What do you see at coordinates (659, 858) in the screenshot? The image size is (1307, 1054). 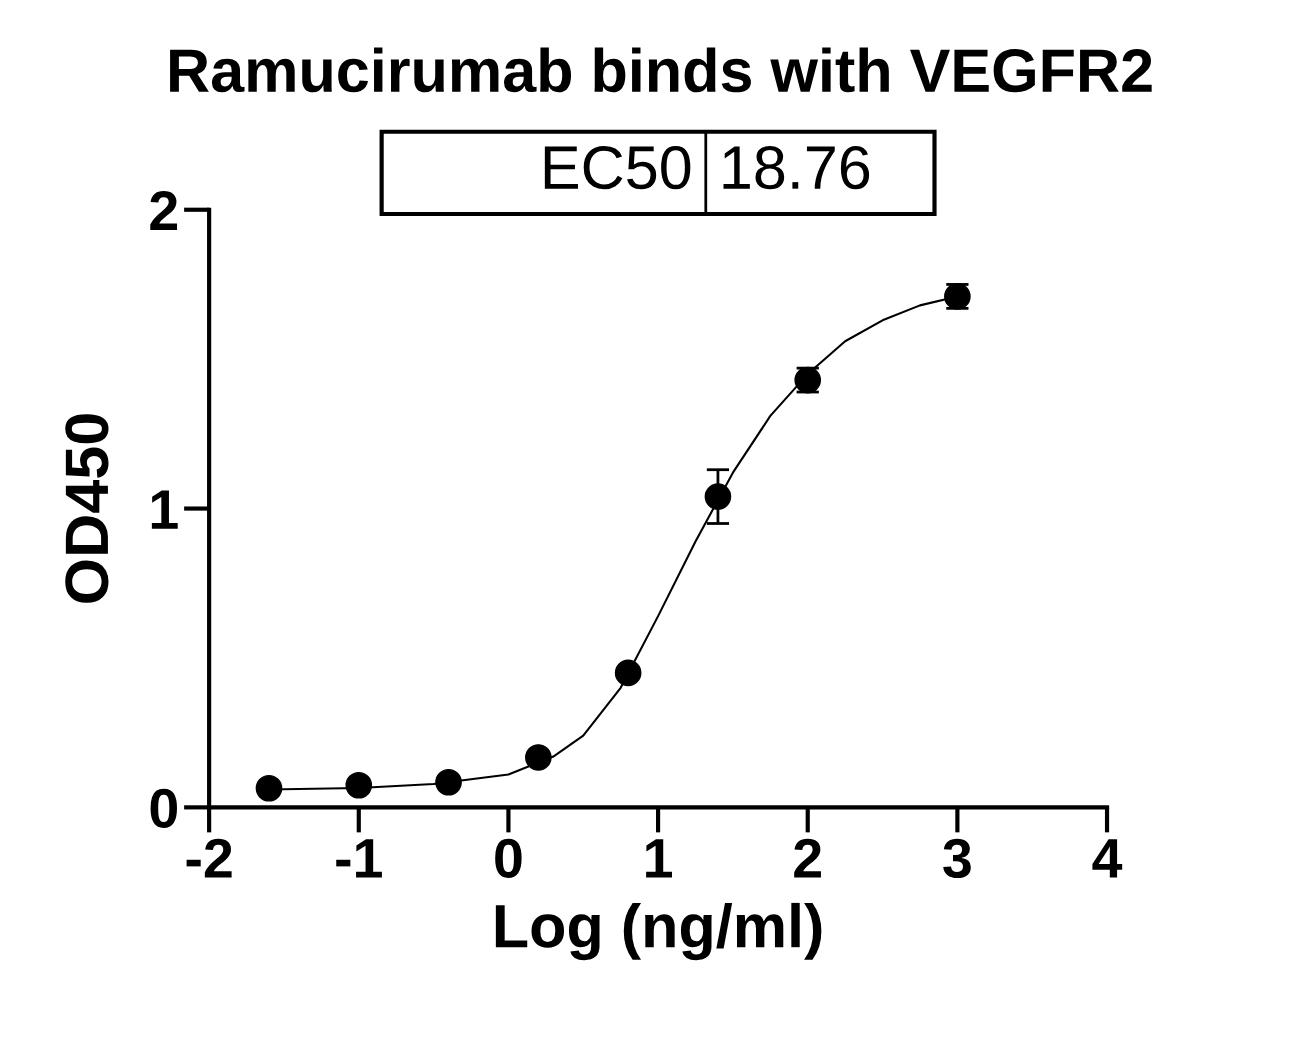 I see `x-tick-label: 1` at bounding box center [659, 858].